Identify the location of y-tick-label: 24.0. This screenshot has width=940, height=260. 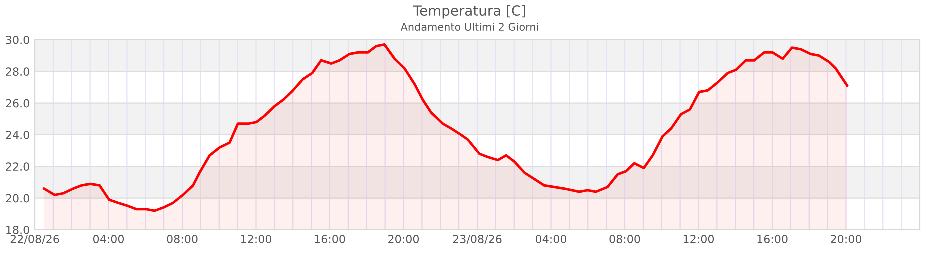
(18, 135).